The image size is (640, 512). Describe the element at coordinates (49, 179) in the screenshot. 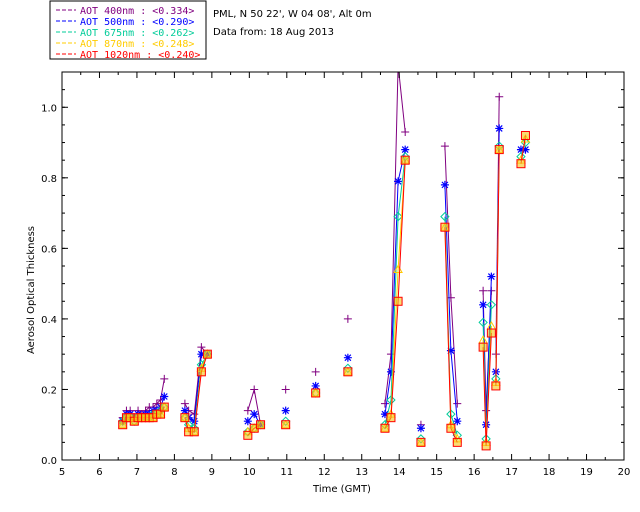

I see `y-tick-label: 0.8` at that location.